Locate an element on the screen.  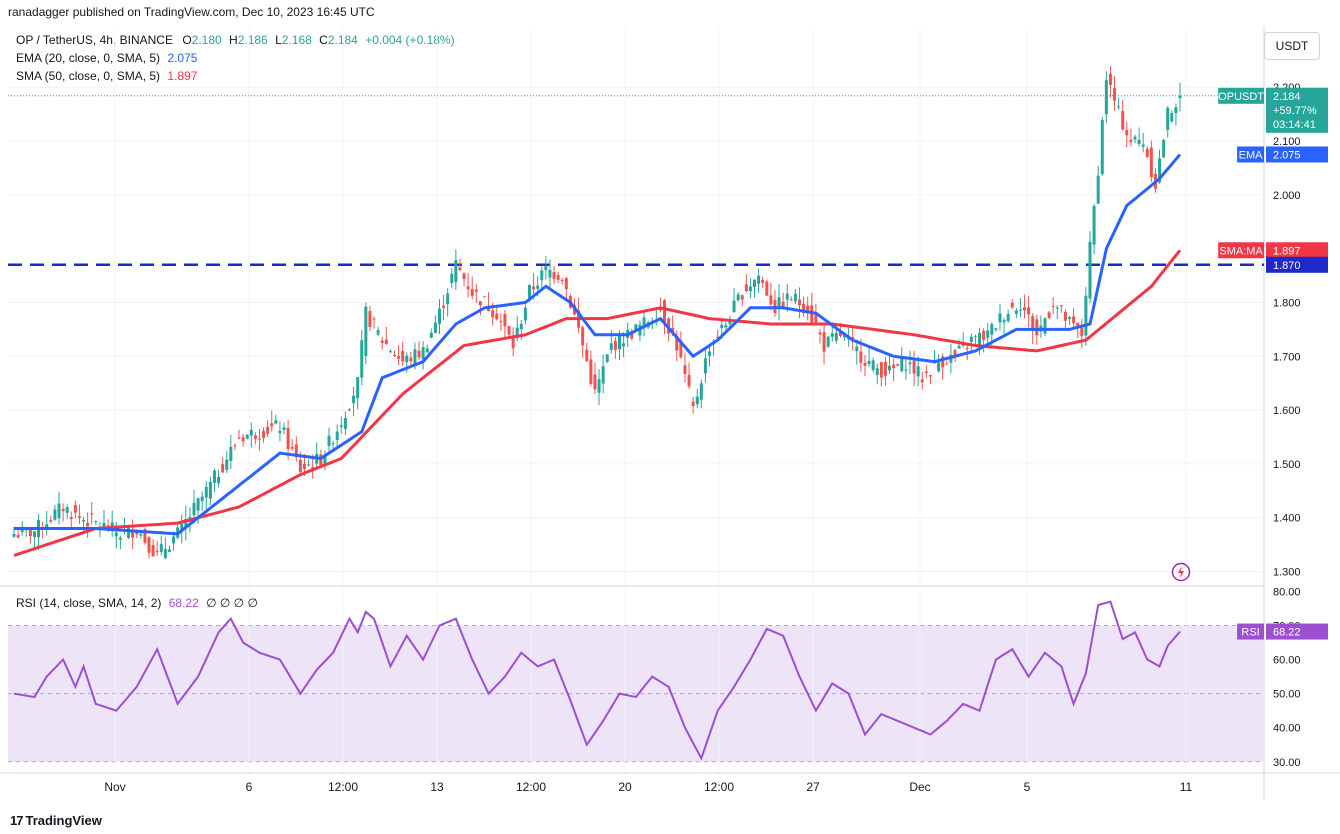
footer-brand: 17 TradingView is located at coordinates (56, 820).